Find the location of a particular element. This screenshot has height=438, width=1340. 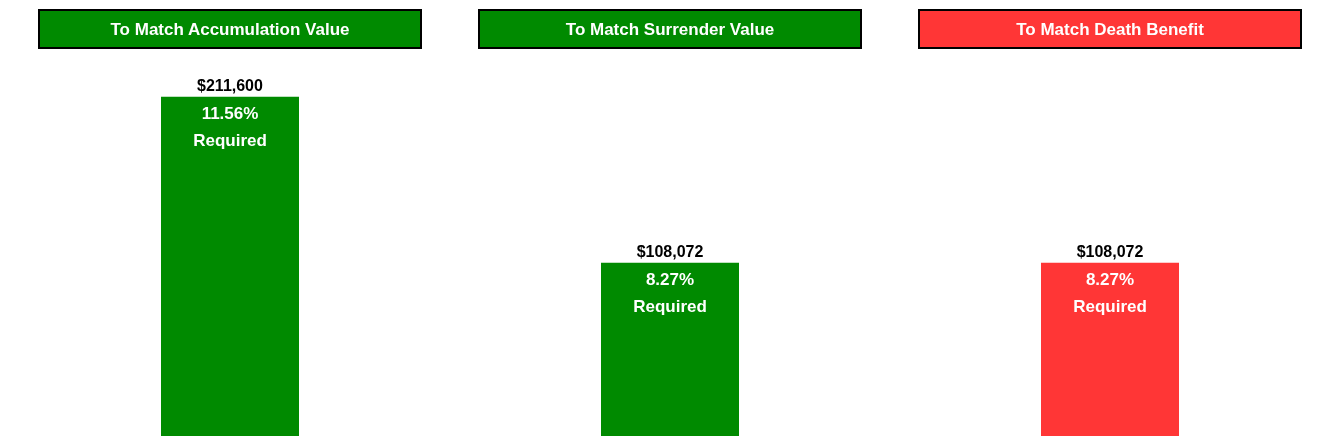

x-tick-label: To Match Accumulation Value is located at coordinates (230, 29).